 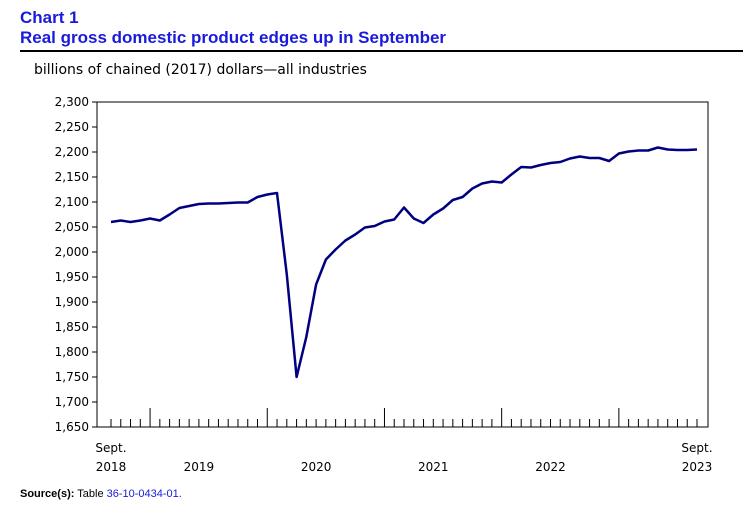 I want to click on title-divider, so click(x=381, y=51).